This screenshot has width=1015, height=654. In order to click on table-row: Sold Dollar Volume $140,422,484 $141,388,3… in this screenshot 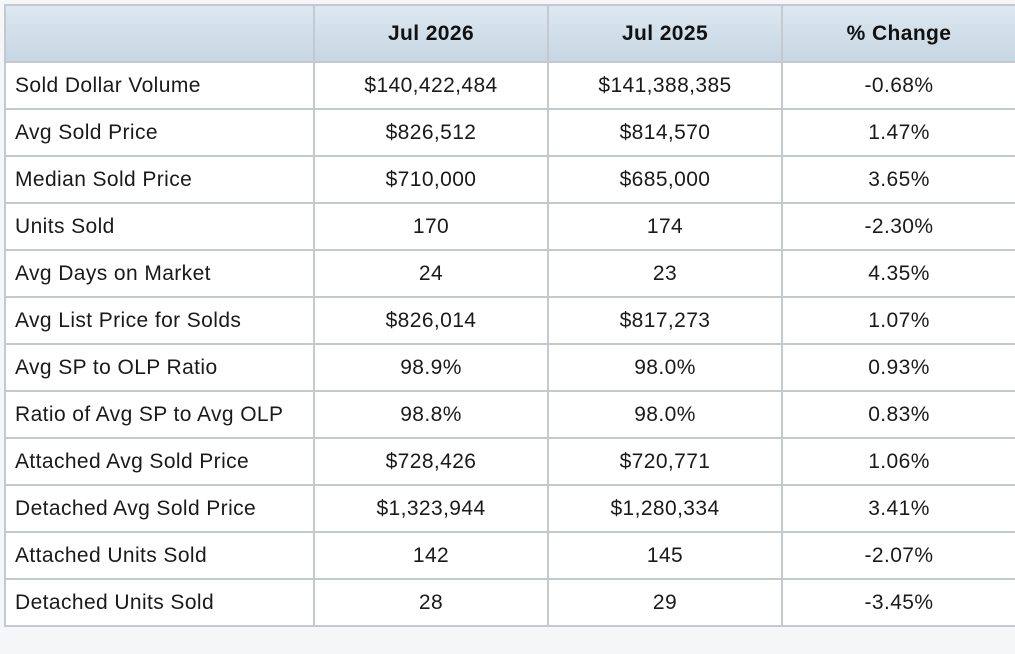, I will do `click(509, 85)`.